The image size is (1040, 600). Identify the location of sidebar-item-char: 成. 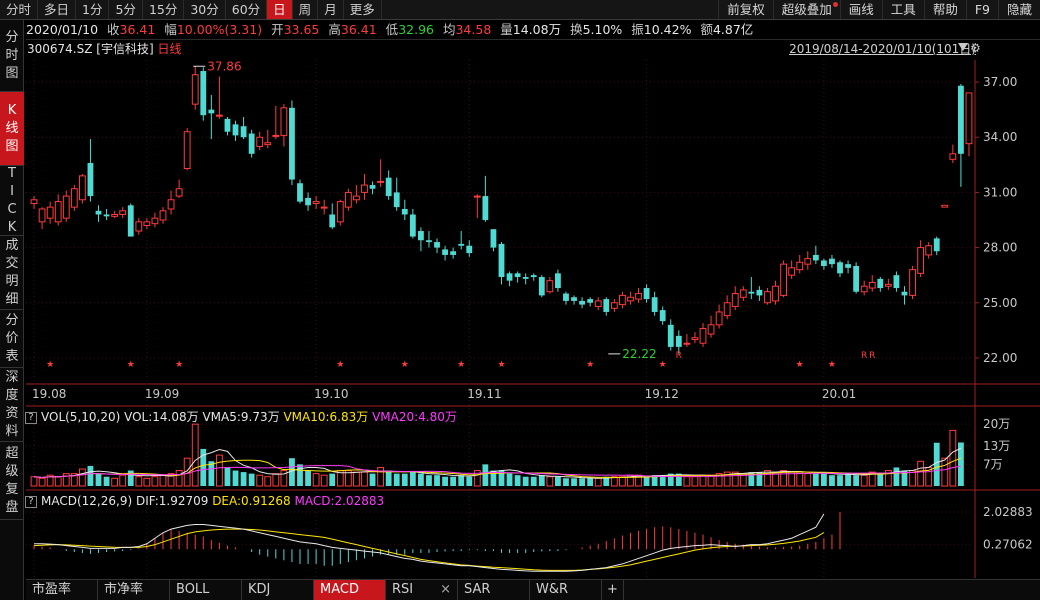
(12, 245).